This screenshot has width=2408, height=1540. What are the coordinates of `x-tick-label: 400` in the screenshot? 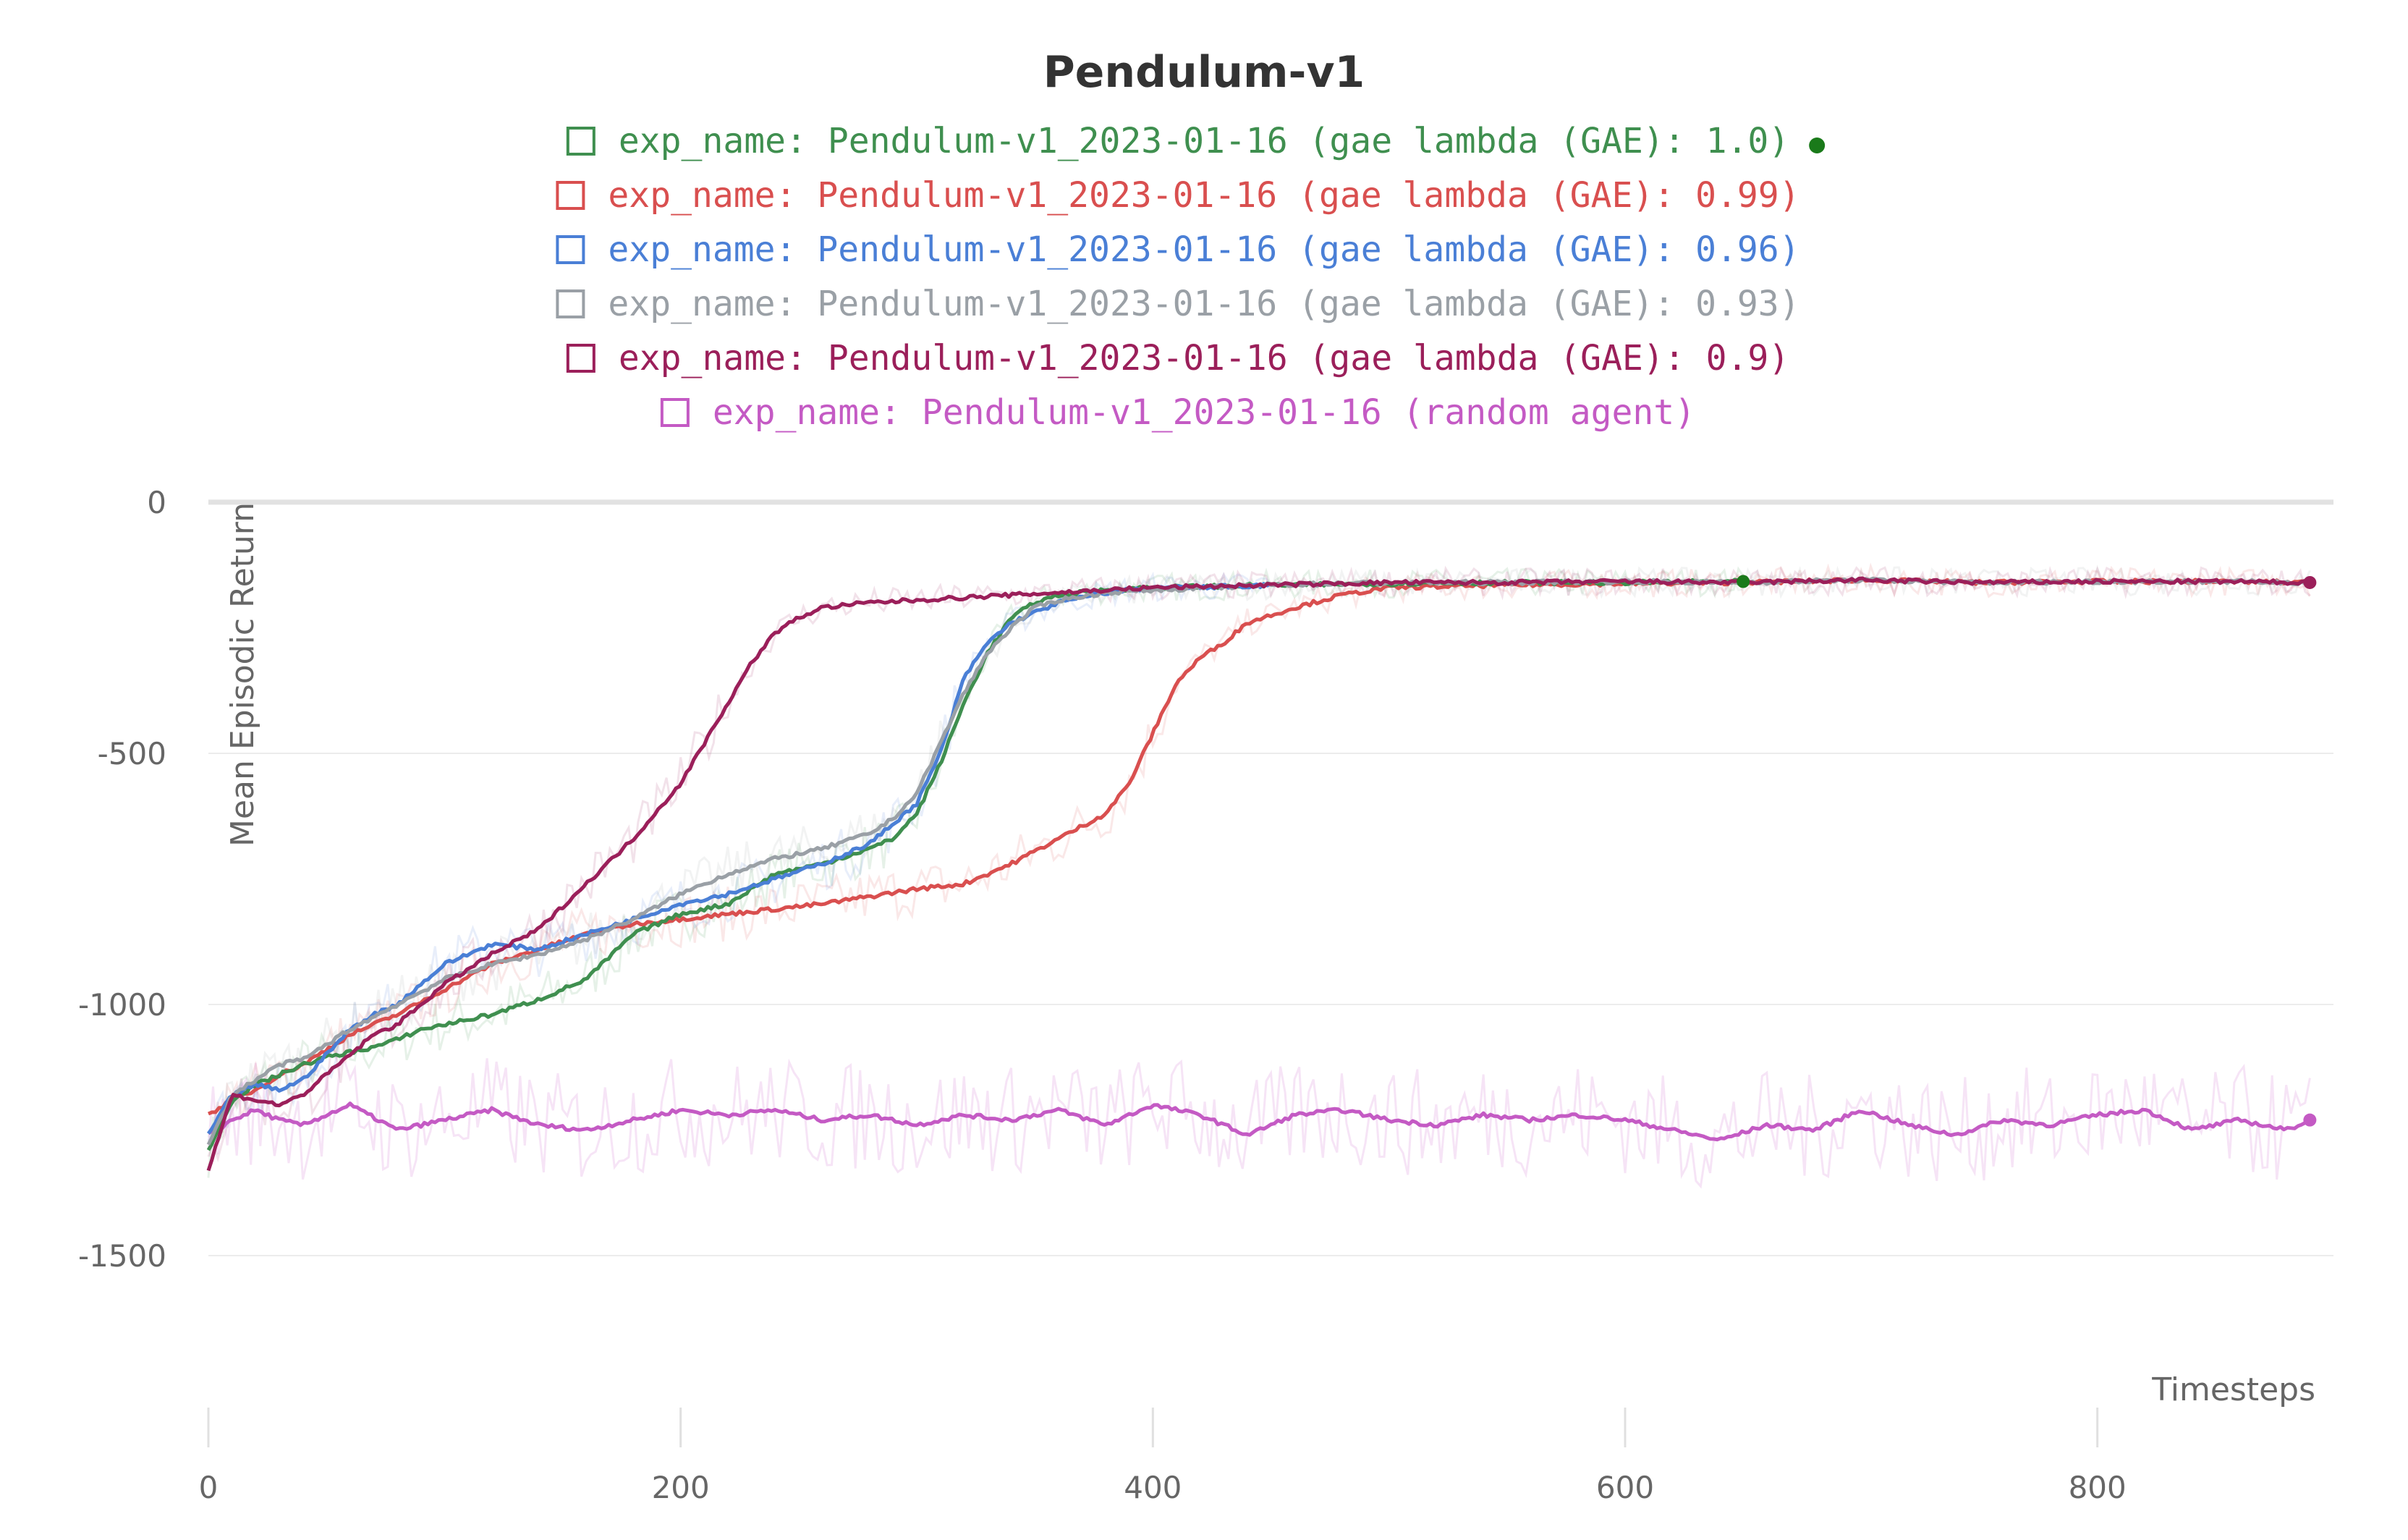 It's located at (1153, 1487).